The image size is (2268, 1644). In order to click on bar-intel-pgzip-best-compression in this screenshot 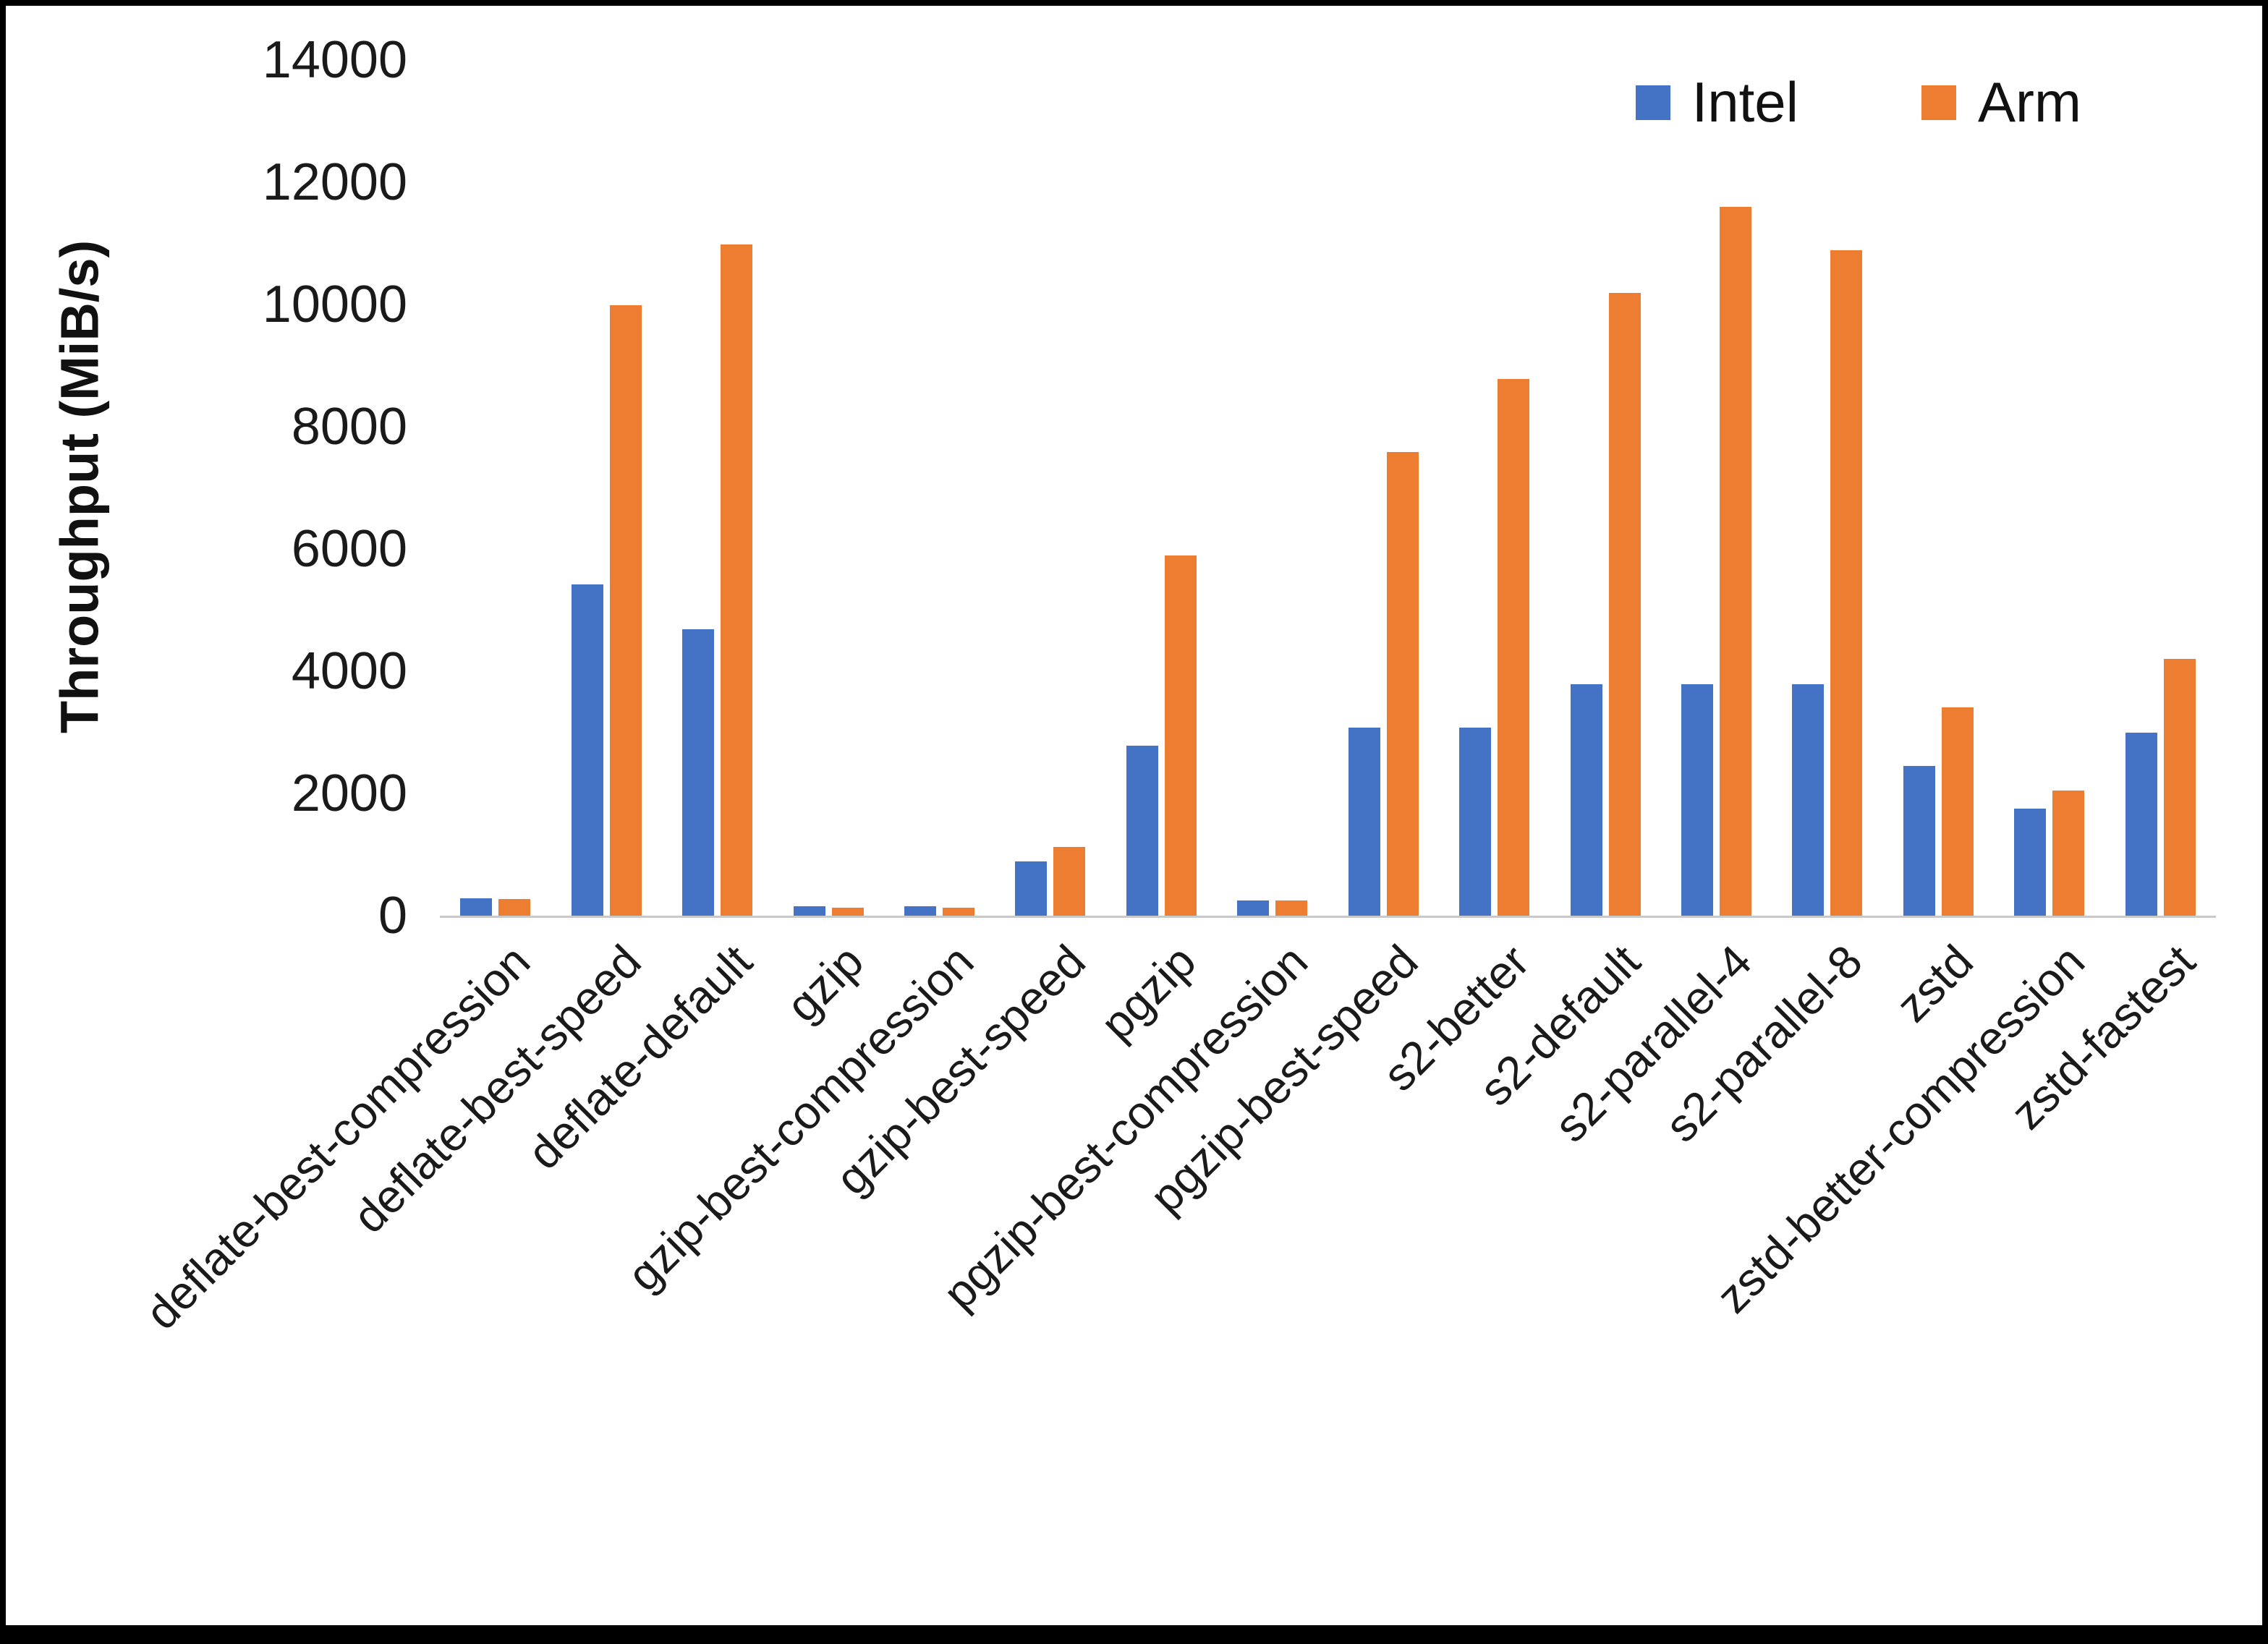, I will do `click(1253, 908)`.